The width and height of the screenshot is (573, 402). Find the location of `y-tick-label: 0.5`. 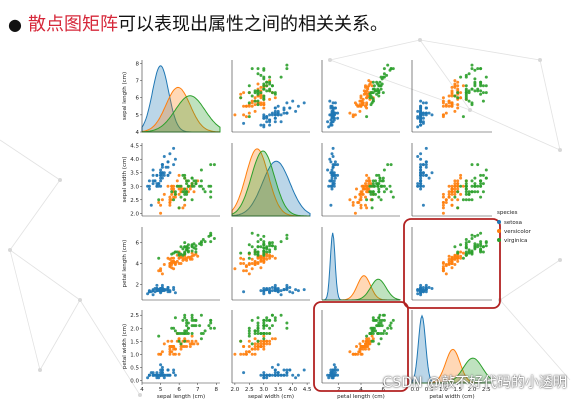

y-tick-label: 0.5 is located at coordinates (134, 368).